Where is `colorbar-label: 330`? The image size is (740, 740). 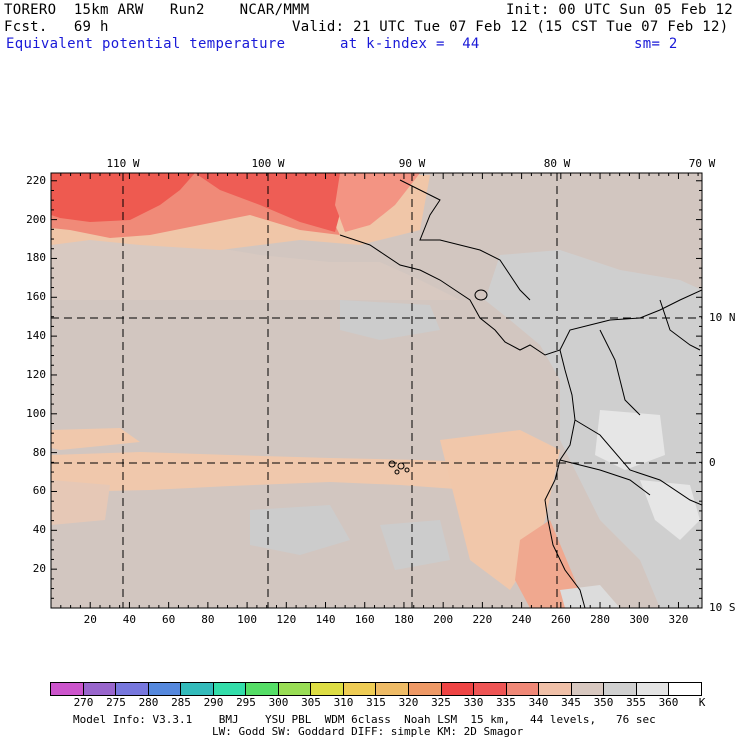 colorbar-label: 330 is located at coordinates (473, 702).